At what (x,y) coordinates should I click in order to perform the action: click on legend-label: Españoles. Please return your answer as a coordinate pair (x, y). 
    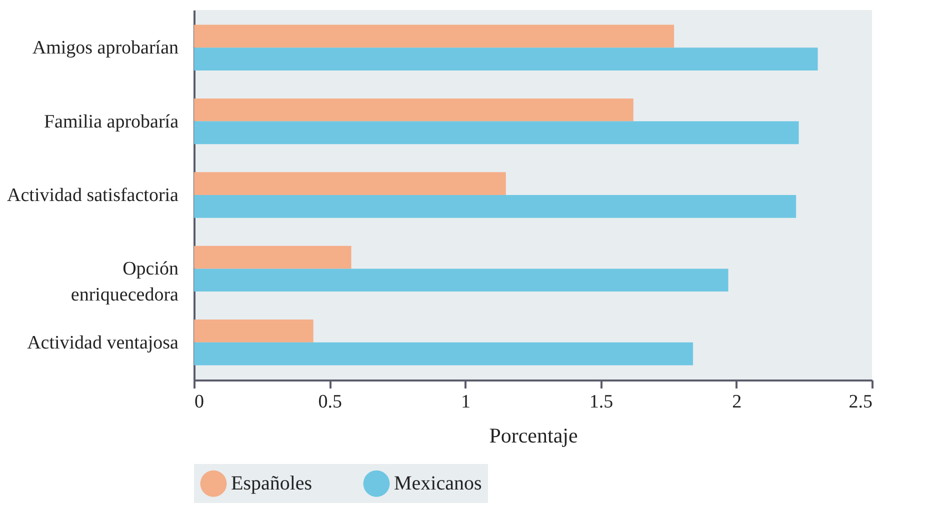
    Looking at the image, I should click on (271, 483).